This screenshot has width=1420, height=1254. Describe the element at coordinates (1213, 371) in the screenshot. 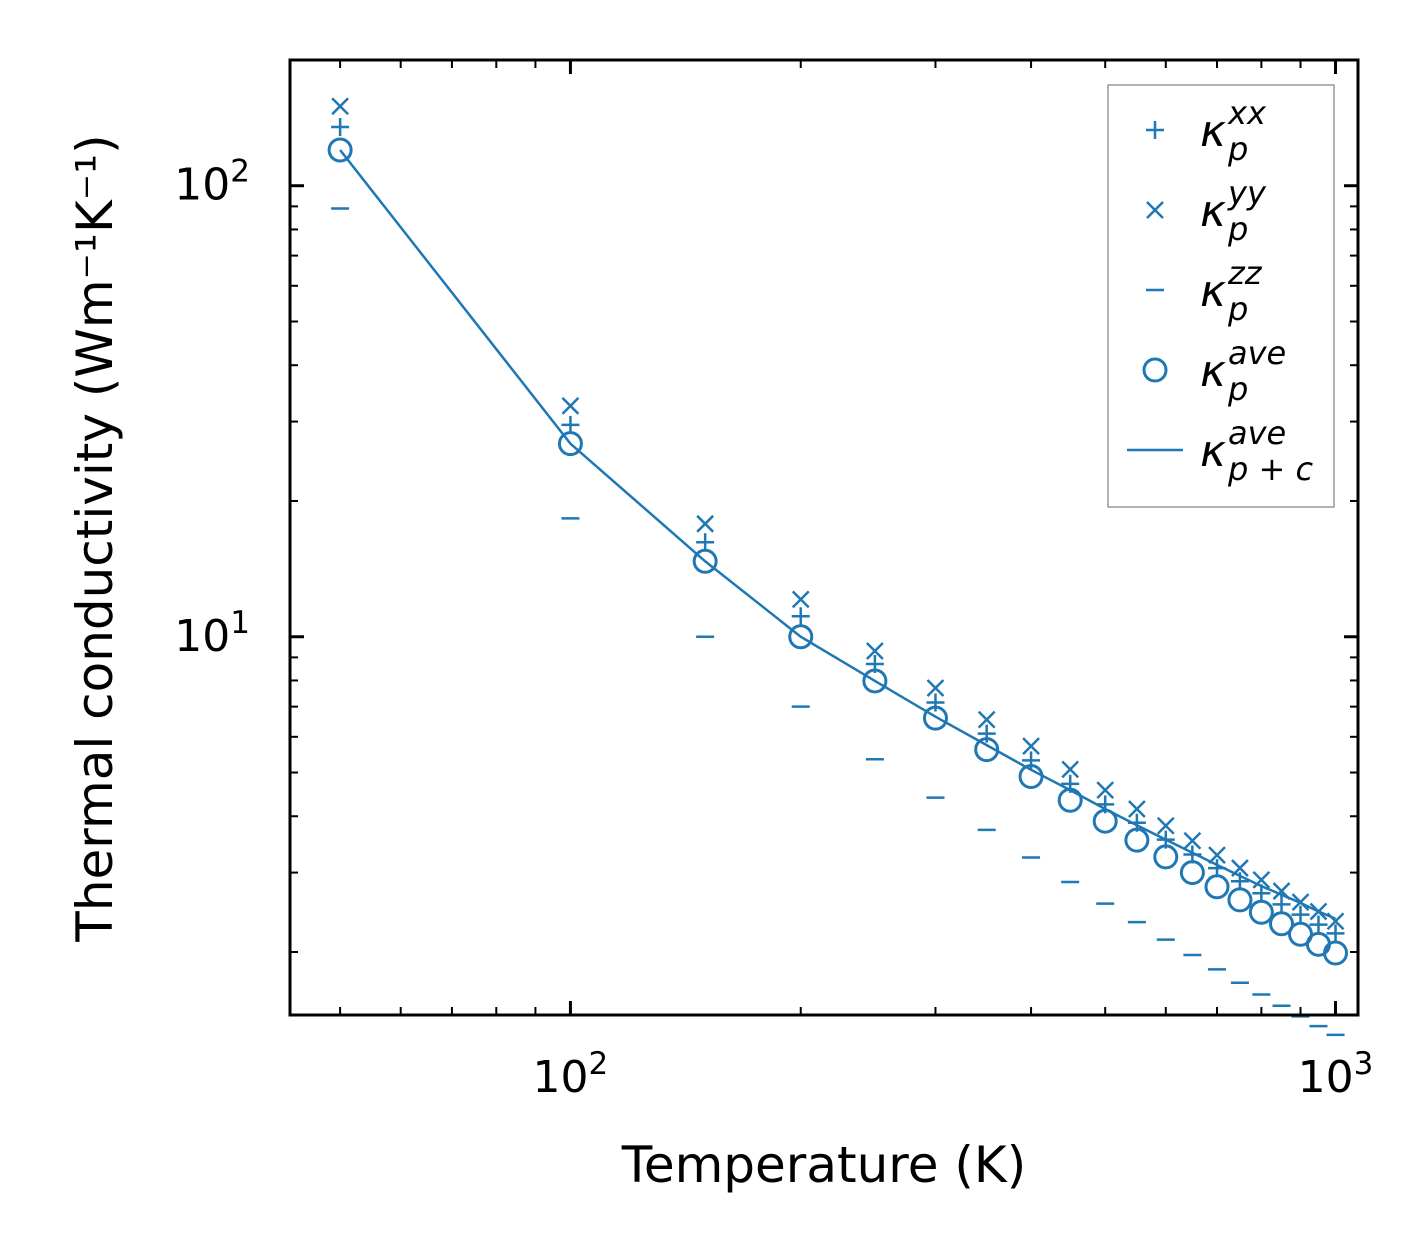

I see `legend-label-kave: κ` at that location.